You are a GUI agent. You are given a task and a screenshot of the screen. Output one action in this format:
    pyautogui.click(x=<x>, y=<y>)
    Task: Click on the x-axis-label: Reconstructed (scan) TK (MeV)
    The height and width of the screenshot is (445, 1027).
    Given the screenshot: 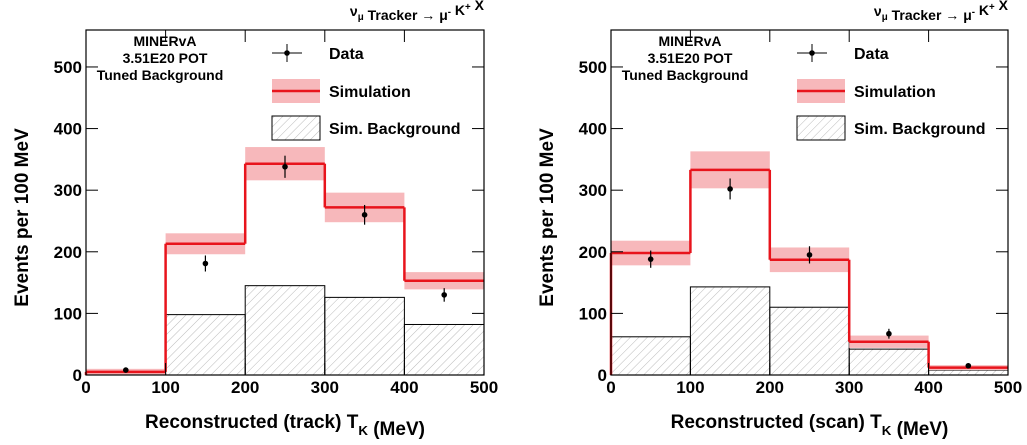 What is the action you would take?
    pyautogui.click(x=810, y=426)
    